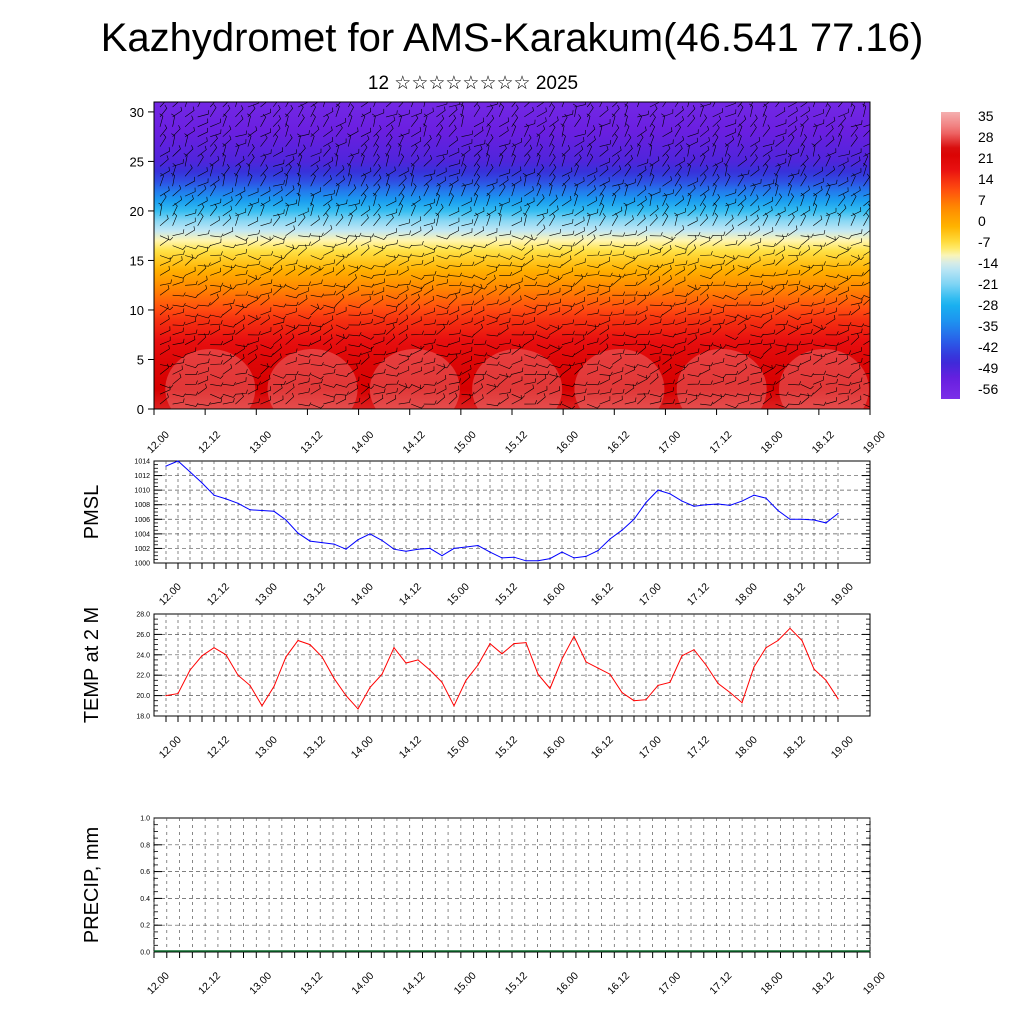 Image resolution: width=1024 pixels, height=1024 pixels. I want to click on colorbar-label: -21, so click(988, 284).